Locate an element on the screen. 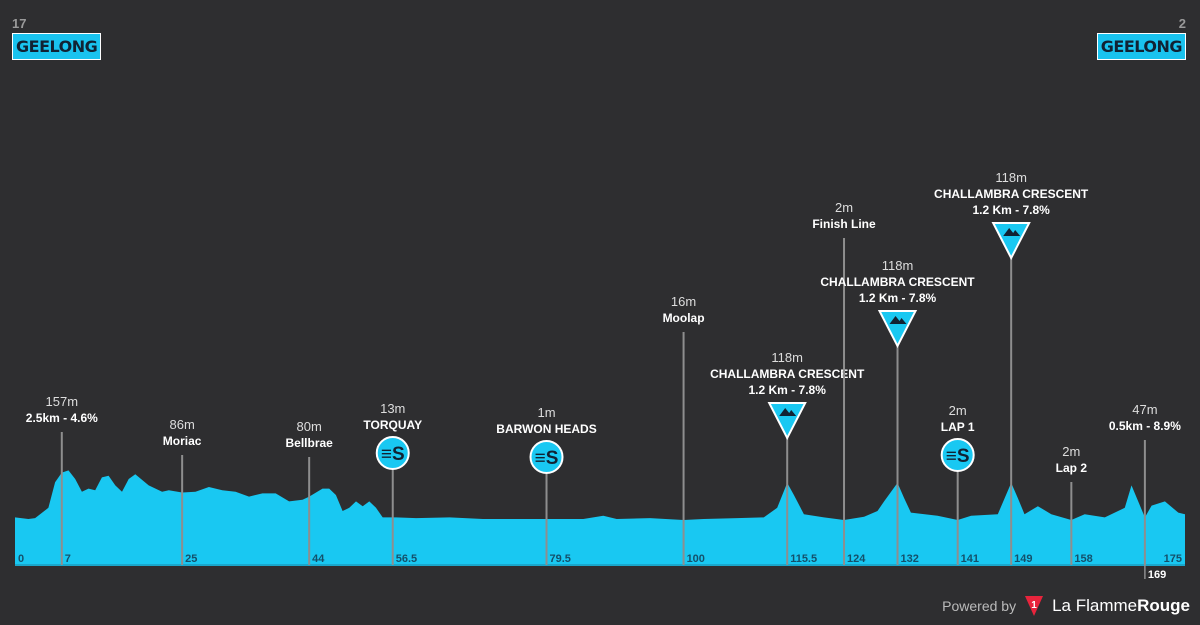 The height and width of the screenshot is (625, 1200). marker-name: Lap 2 is located at coordinates (1072, 468).